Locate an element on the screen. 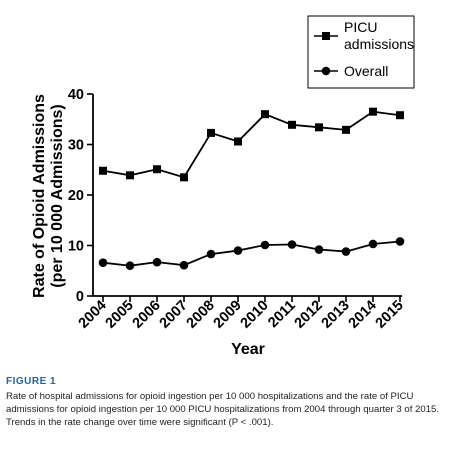  x-tick-label: 2014 is located at coordinates (363, 315).